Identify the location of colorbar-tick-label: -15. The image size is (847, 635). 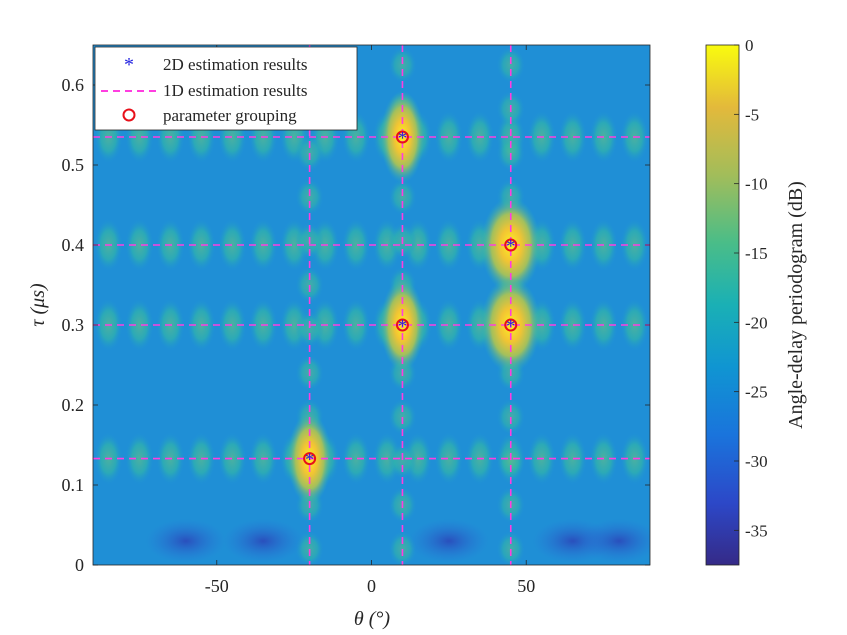
(756, 253).